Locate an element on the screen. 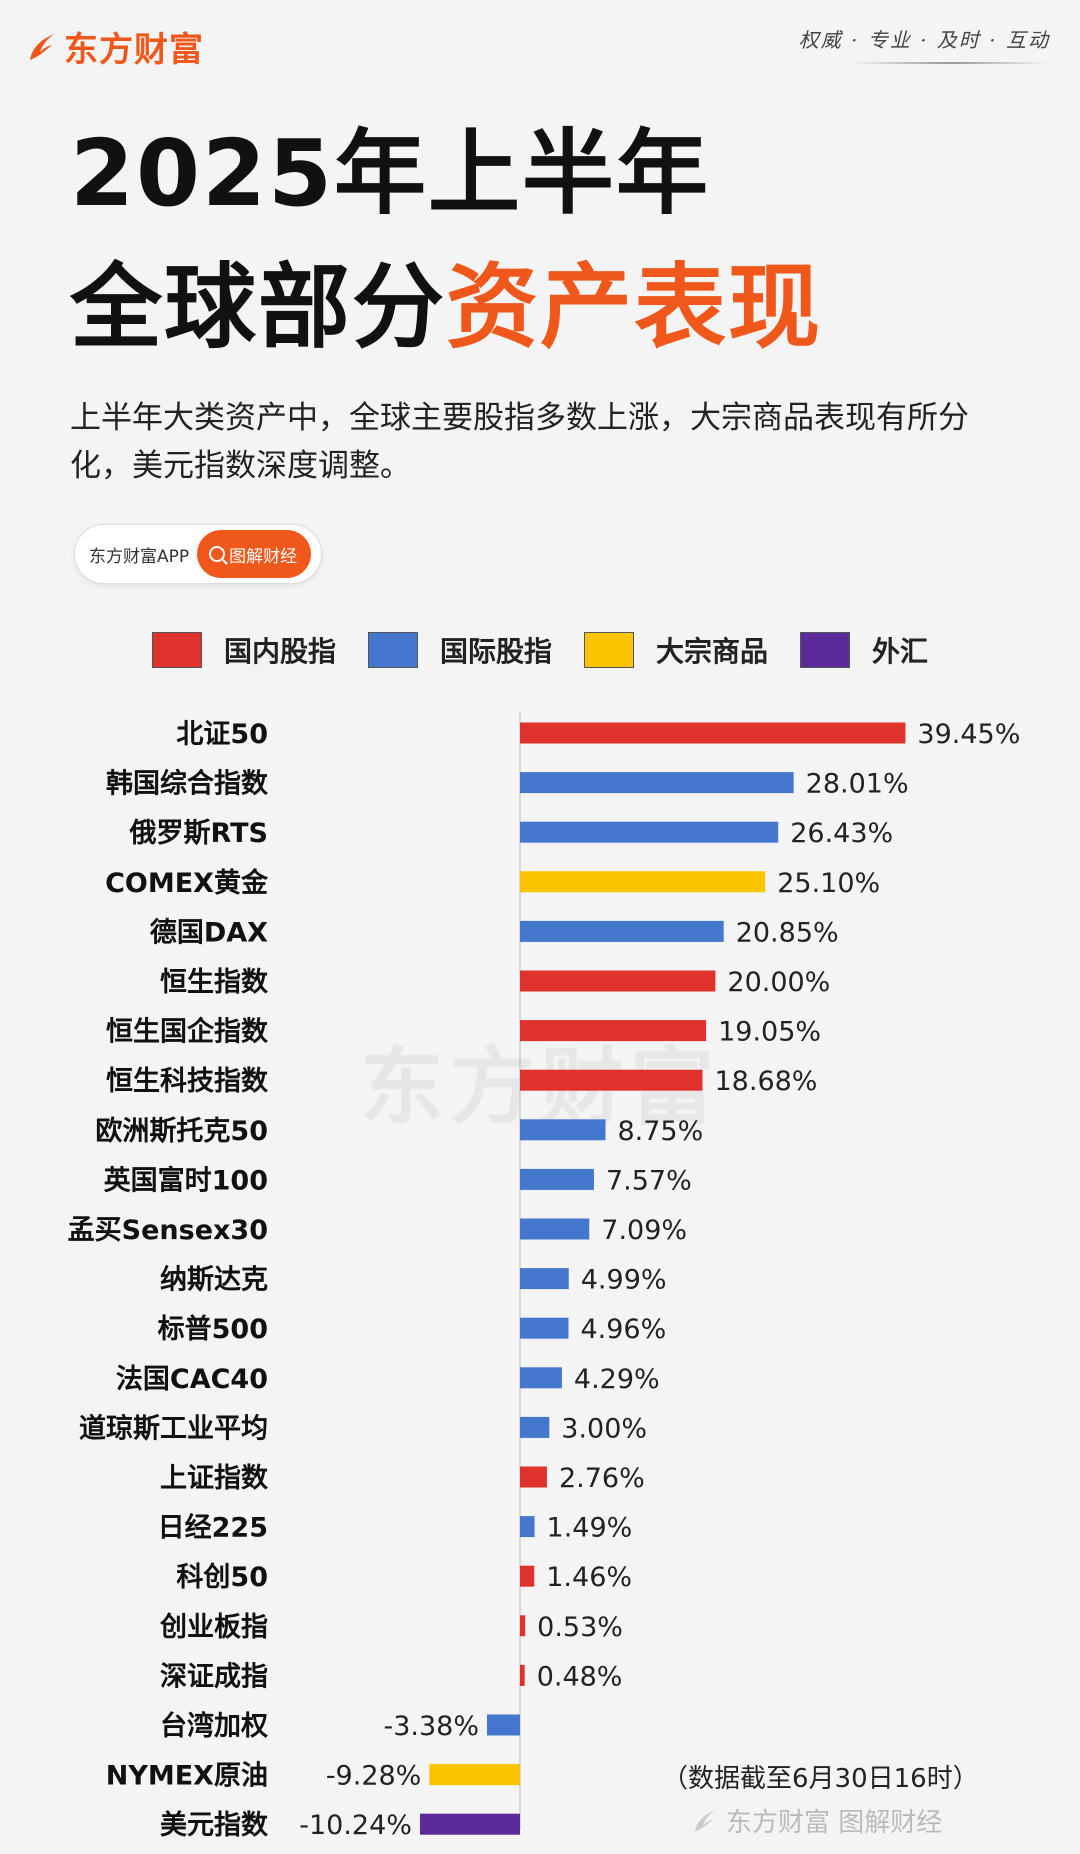 Image resolution: width=1080 pixels, height=1854 pixels. value-label: -3.38% is located at coordinates (431, 1726).